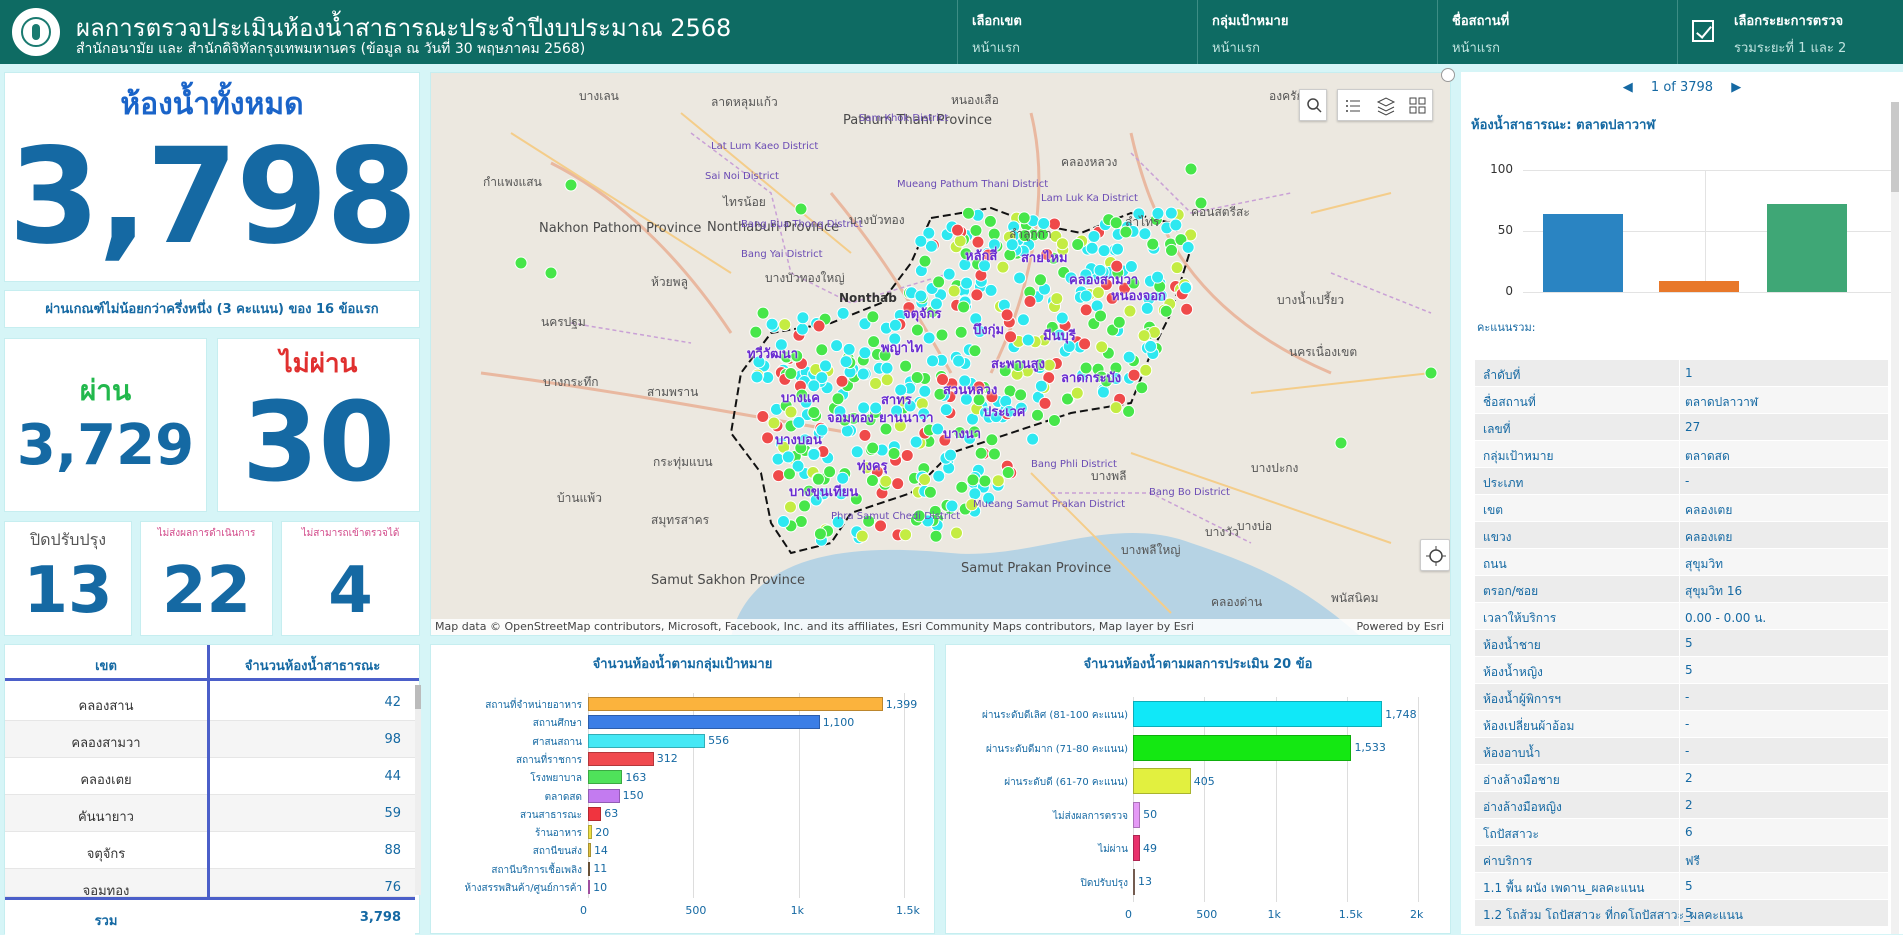 This screenshot has width=1903, height=935. Describe the element at coordinates (1627, 87) in the screenshot. I see `prev-icon: ◀` at that location.